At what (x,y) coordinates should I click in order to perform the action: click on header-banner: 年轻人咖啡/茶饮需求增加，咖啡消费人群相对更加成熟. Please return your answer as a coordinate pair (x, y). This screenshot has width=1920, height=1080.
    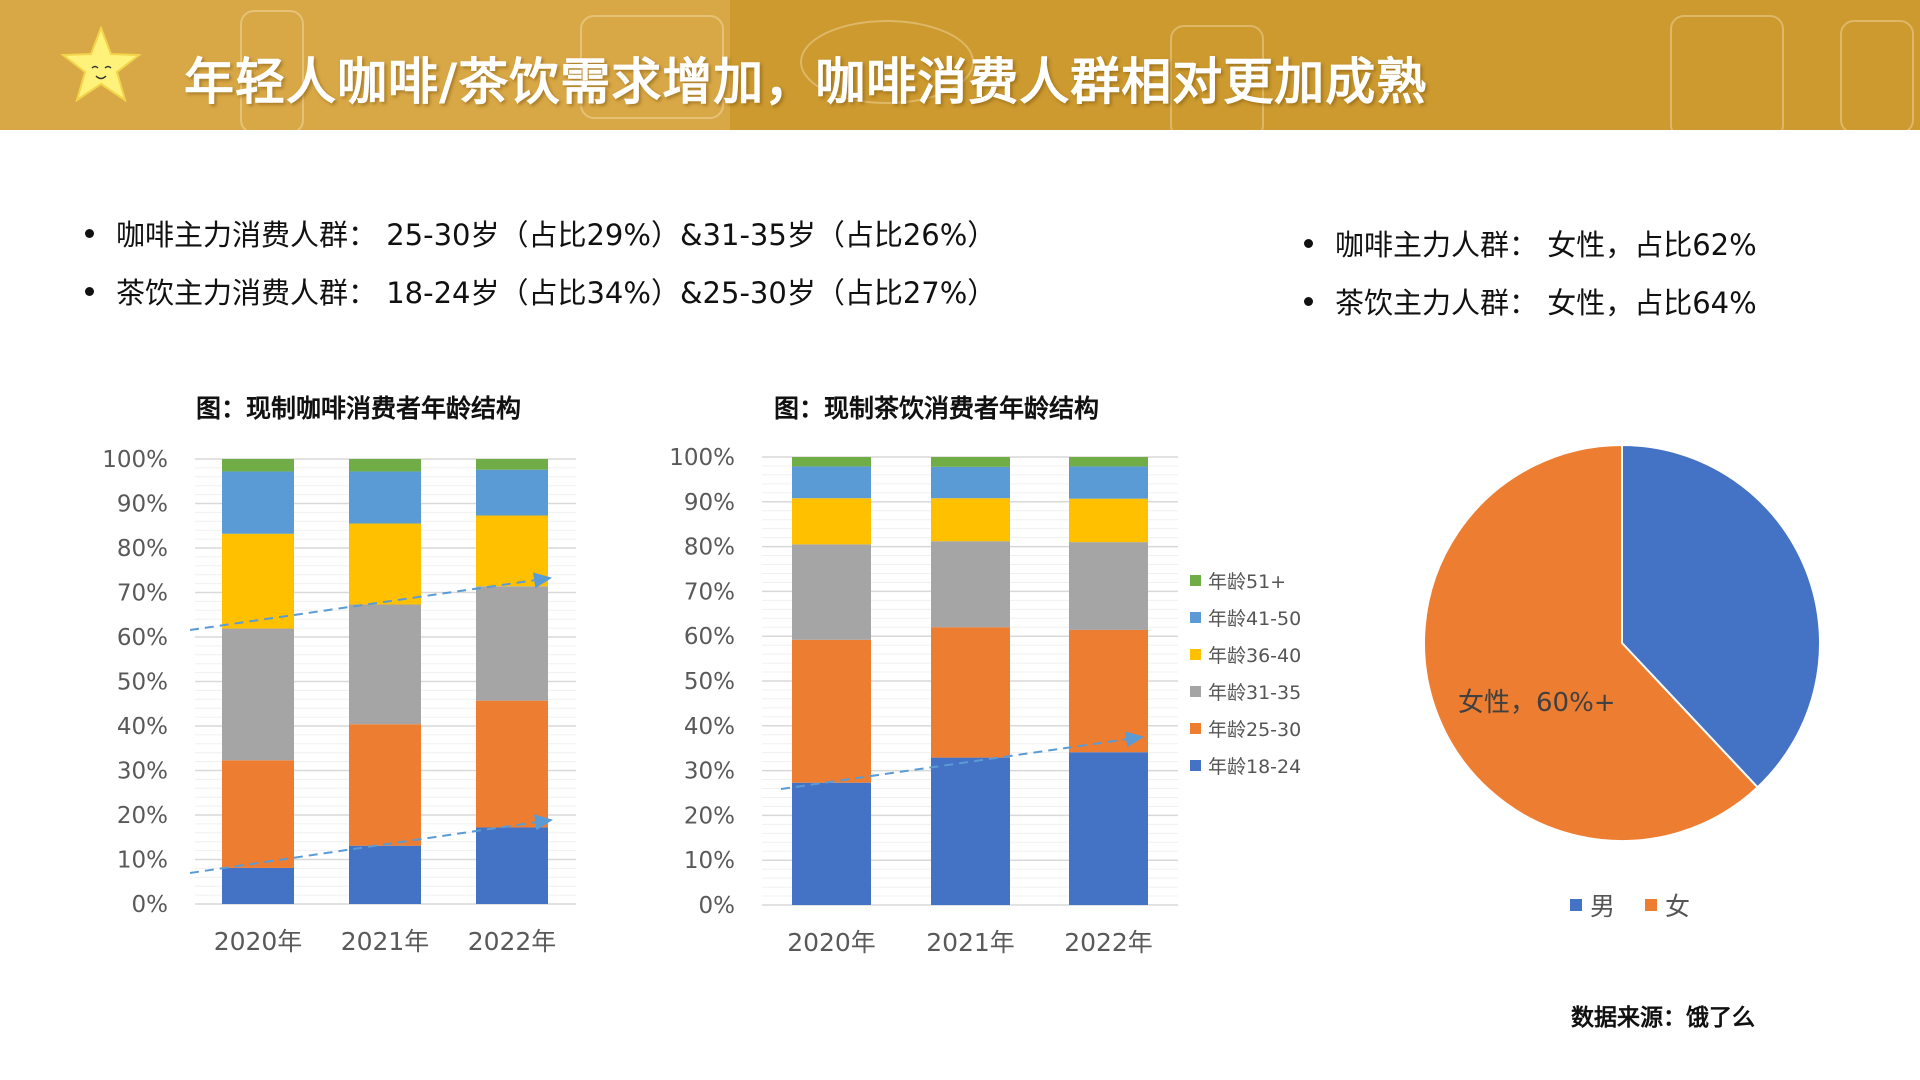
    Looking at the image, I should click on (960, 65).